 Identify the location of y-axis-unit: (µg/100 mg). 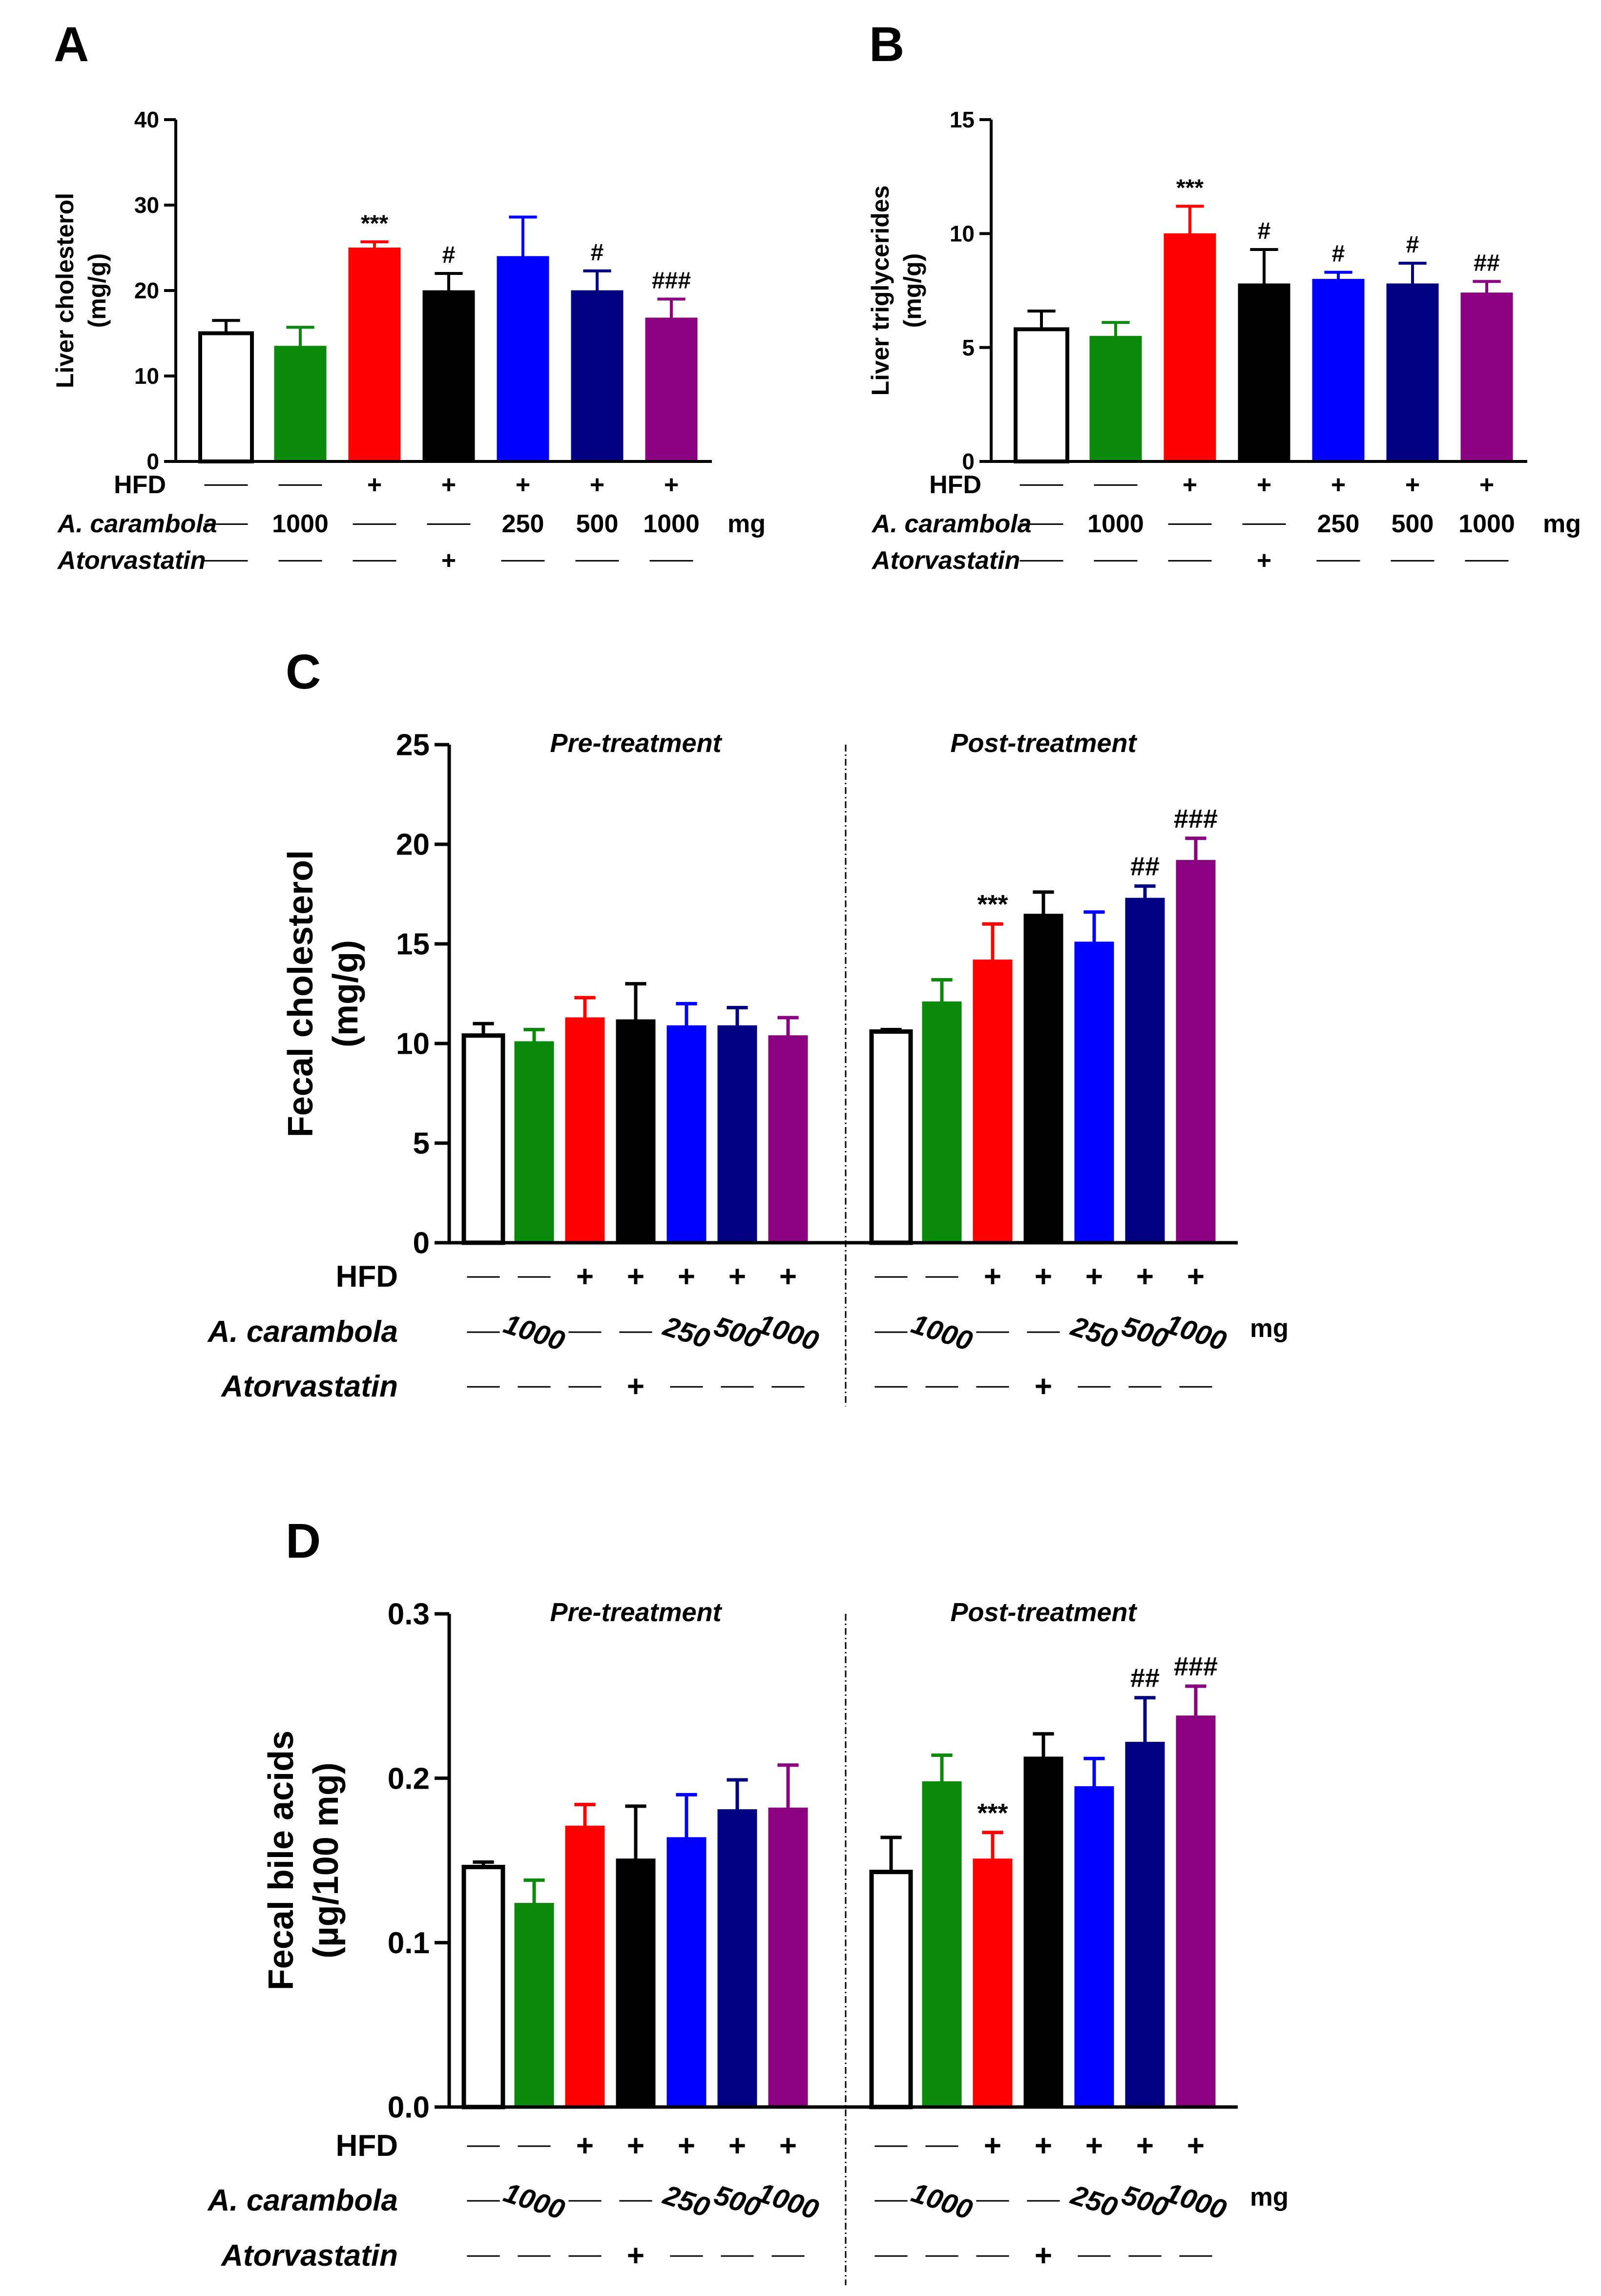
(326, 1860).